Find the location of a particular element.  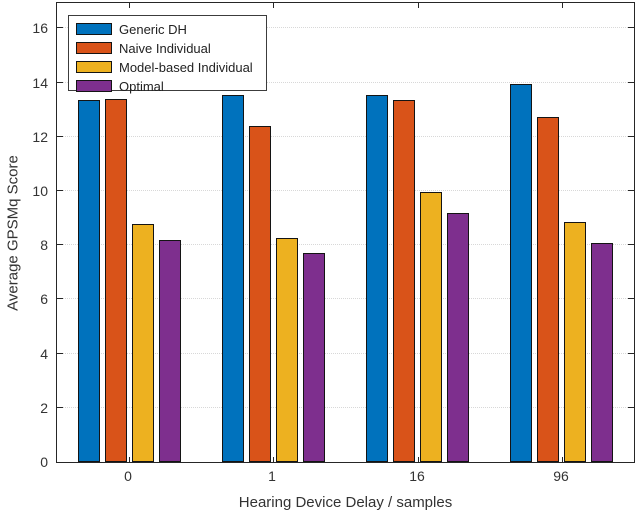

x-axis-label: Hearing Device Delay / samples is located at coordinates (345, 502).